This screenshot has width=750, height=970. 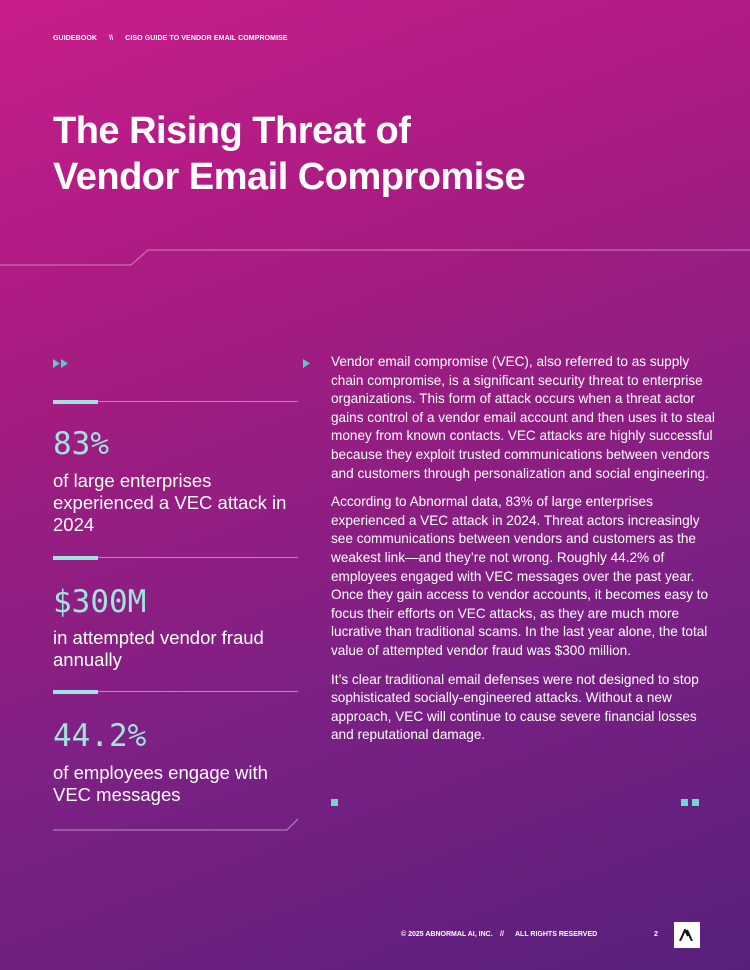 What do you see at coordinates (100, 736) in the screenshot?
I see `stat-value: 44.2%` at bounding box center [100, 736].